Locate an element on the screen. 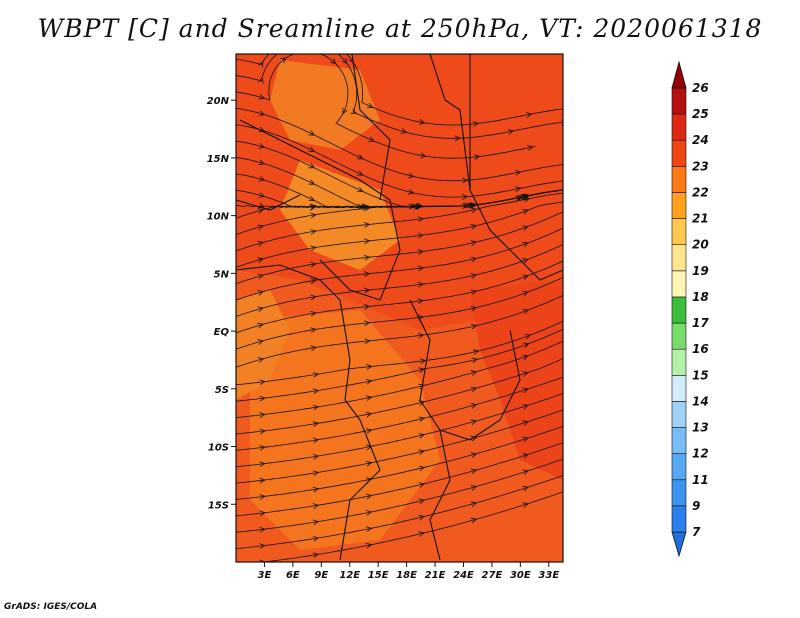 The image size is (800, 618). grads-credit: GrADS: IGES/COLA is located at coordinates (51, 607).